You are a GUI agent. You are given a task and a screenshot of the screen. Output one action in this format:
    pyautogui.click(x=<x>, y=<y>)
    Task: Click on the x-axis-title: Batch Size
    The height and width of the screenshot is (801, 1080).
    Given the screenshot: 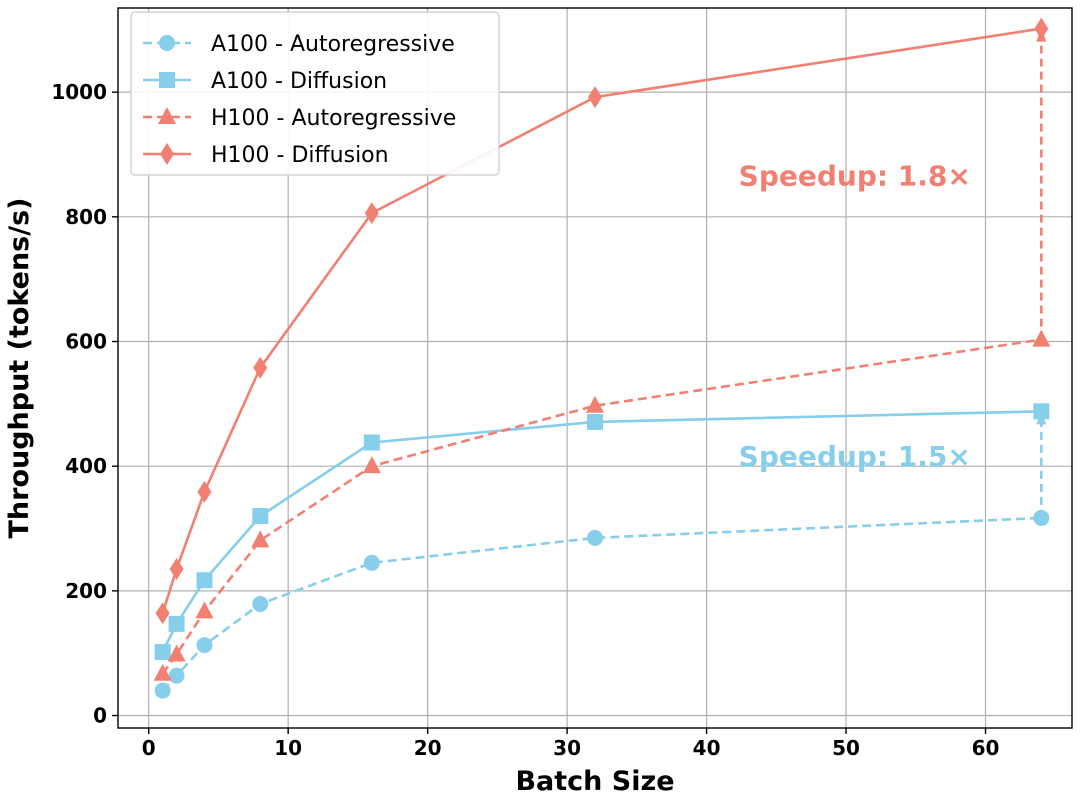 What is the action you would take?
    pyautogui.click(x=594, y=781)
    